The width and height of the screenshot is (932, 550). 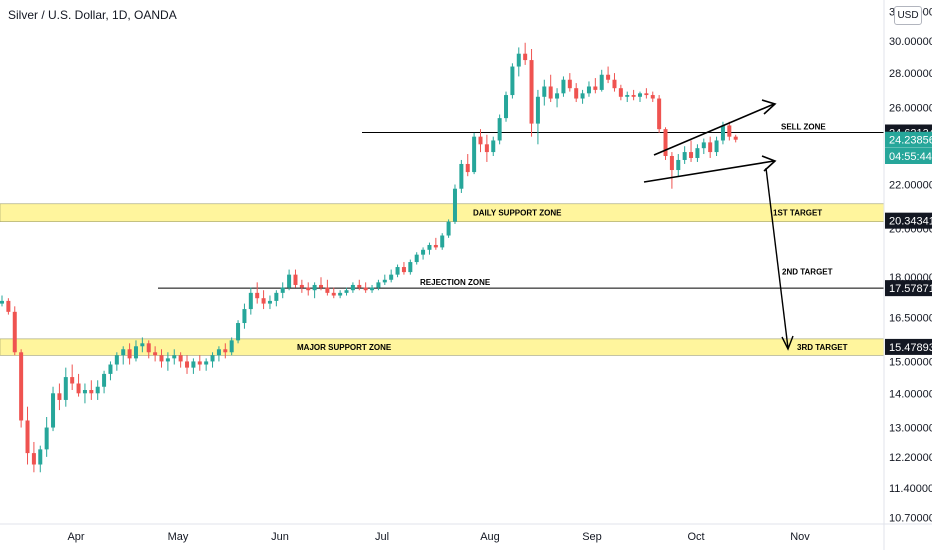 I want to click on x-axis: Apr May Jun Jul Aug Sep Oct Nov, so click(x=438, y=537).